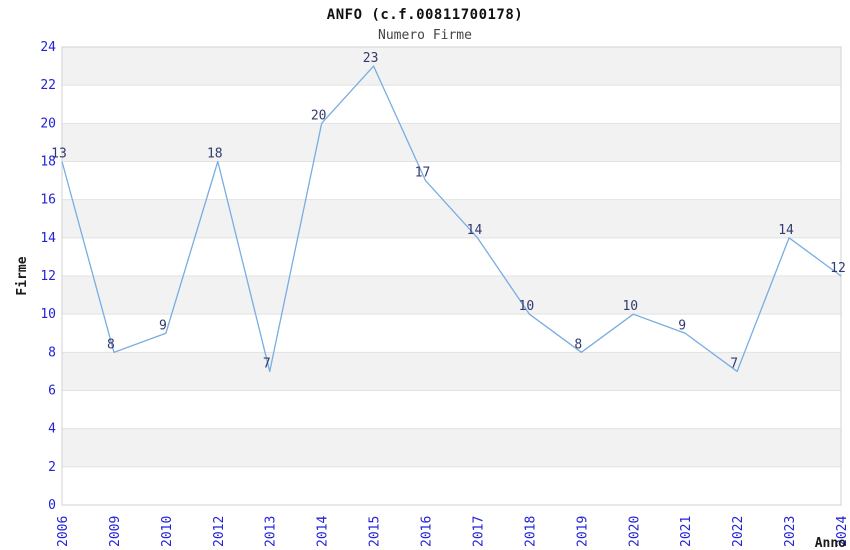 This screenshot has width=850, height=550. I want to click on x-tick-label: 2021, so click(686, 531).